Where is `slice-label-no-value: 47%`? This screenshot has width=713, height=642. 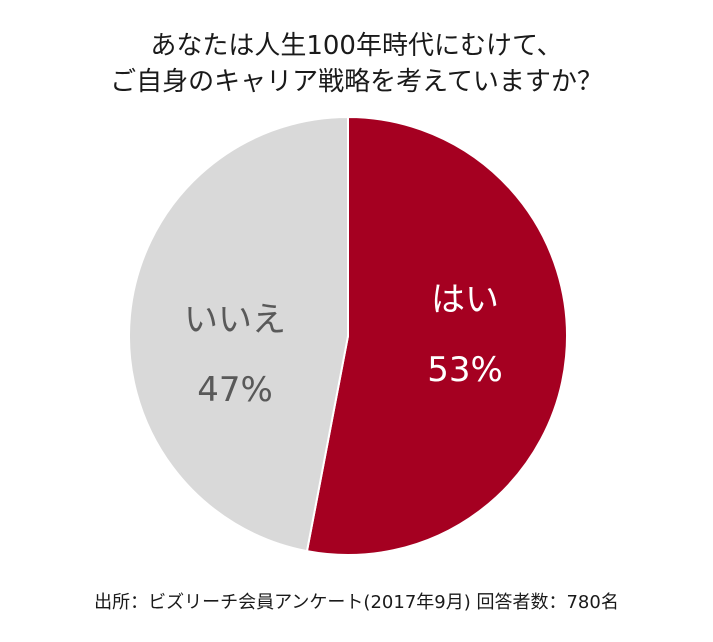
slice-label-no-value: 47% is located at coordinates (235, 390).